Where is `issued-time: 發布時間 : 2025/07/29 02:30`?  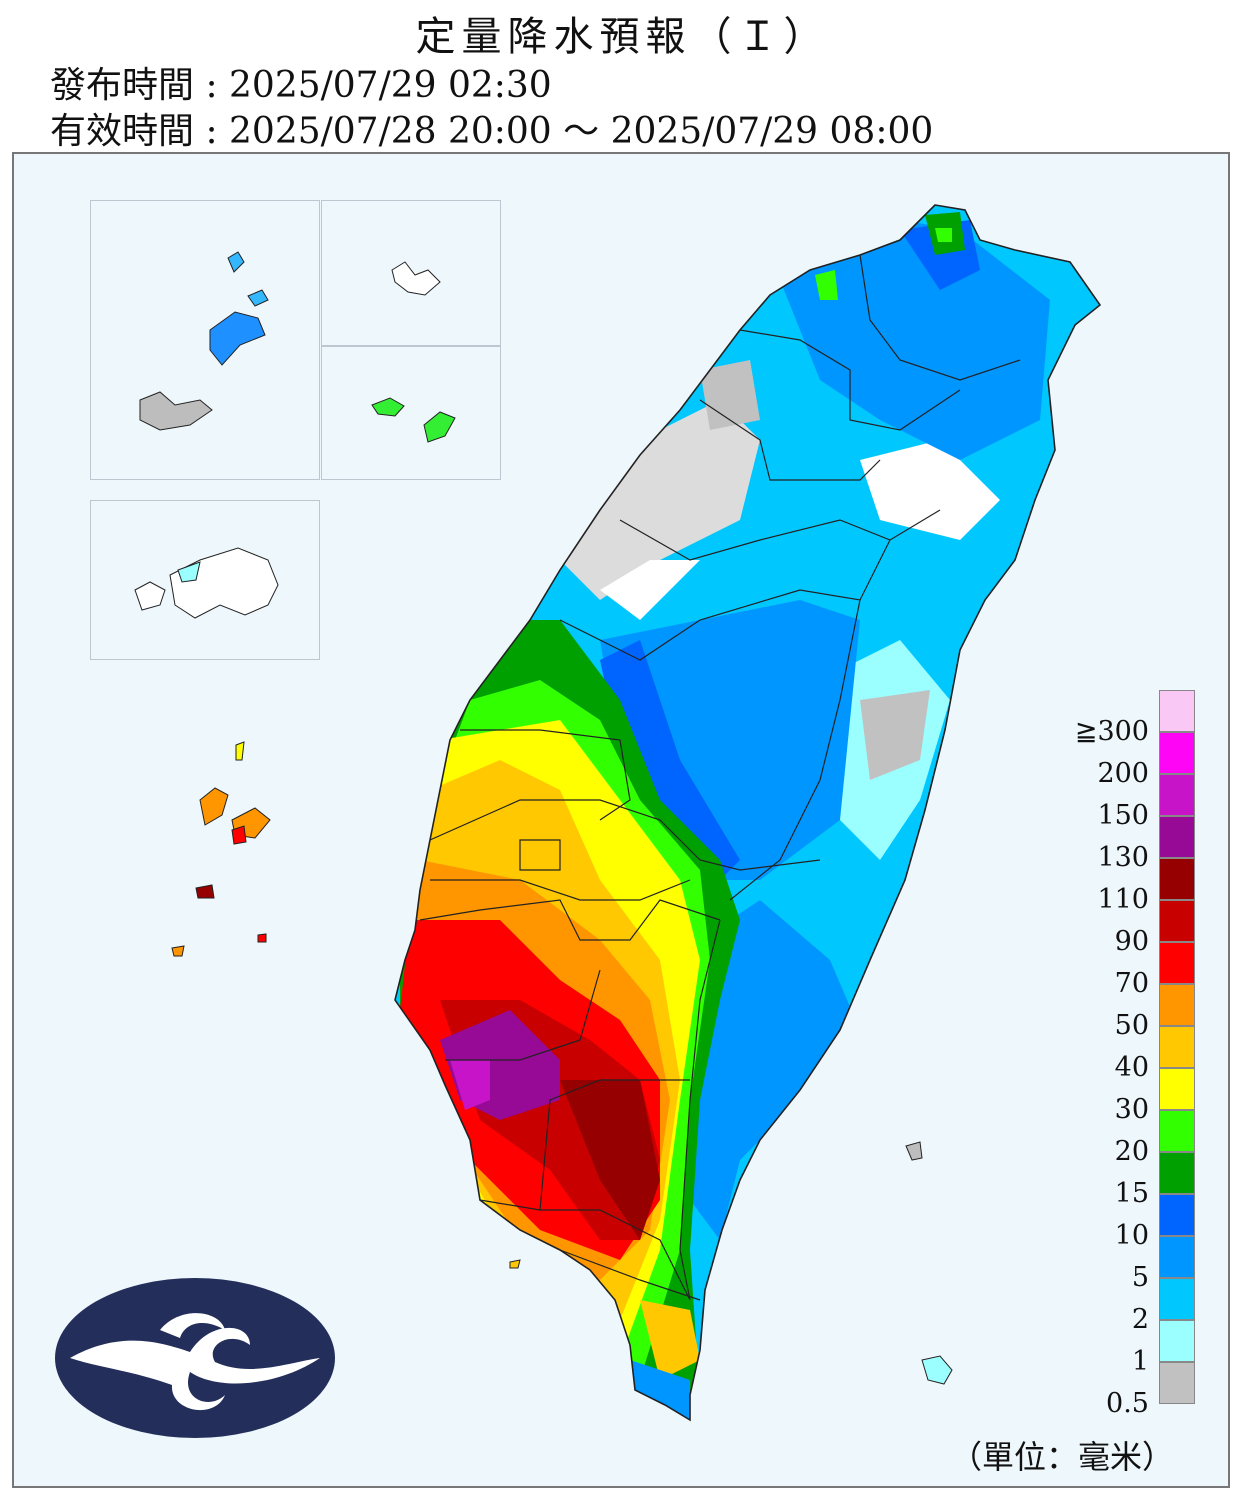 issued-time: 發布時間 : 2025/07/29 02:30 is located at coordinates (301, 85).